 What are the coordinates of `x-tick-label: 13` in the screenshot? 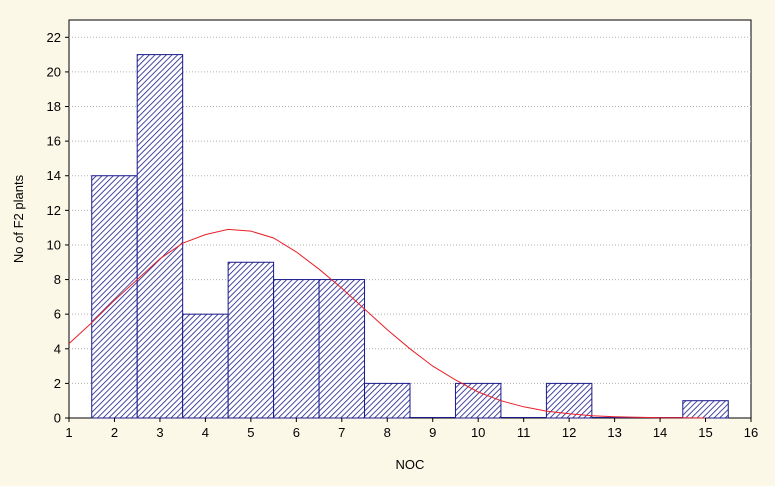 It's located at (614, 432).